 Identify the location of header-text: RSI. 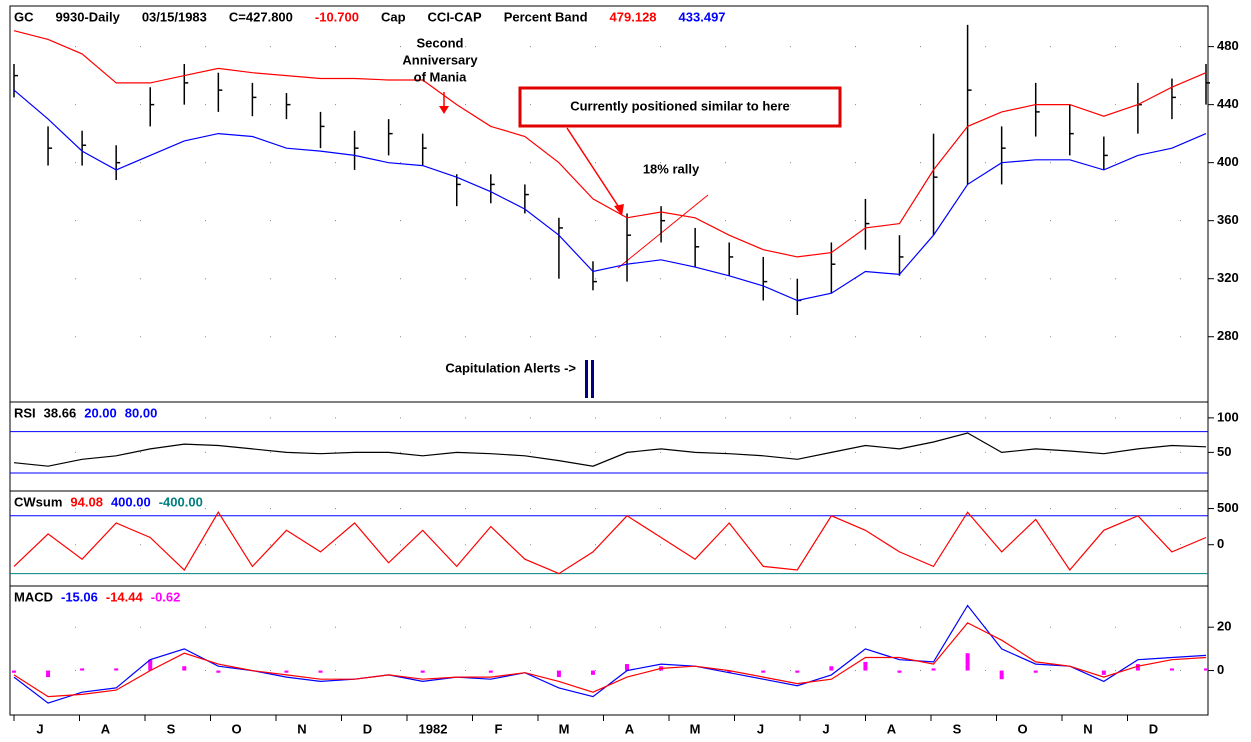
(25, 412).